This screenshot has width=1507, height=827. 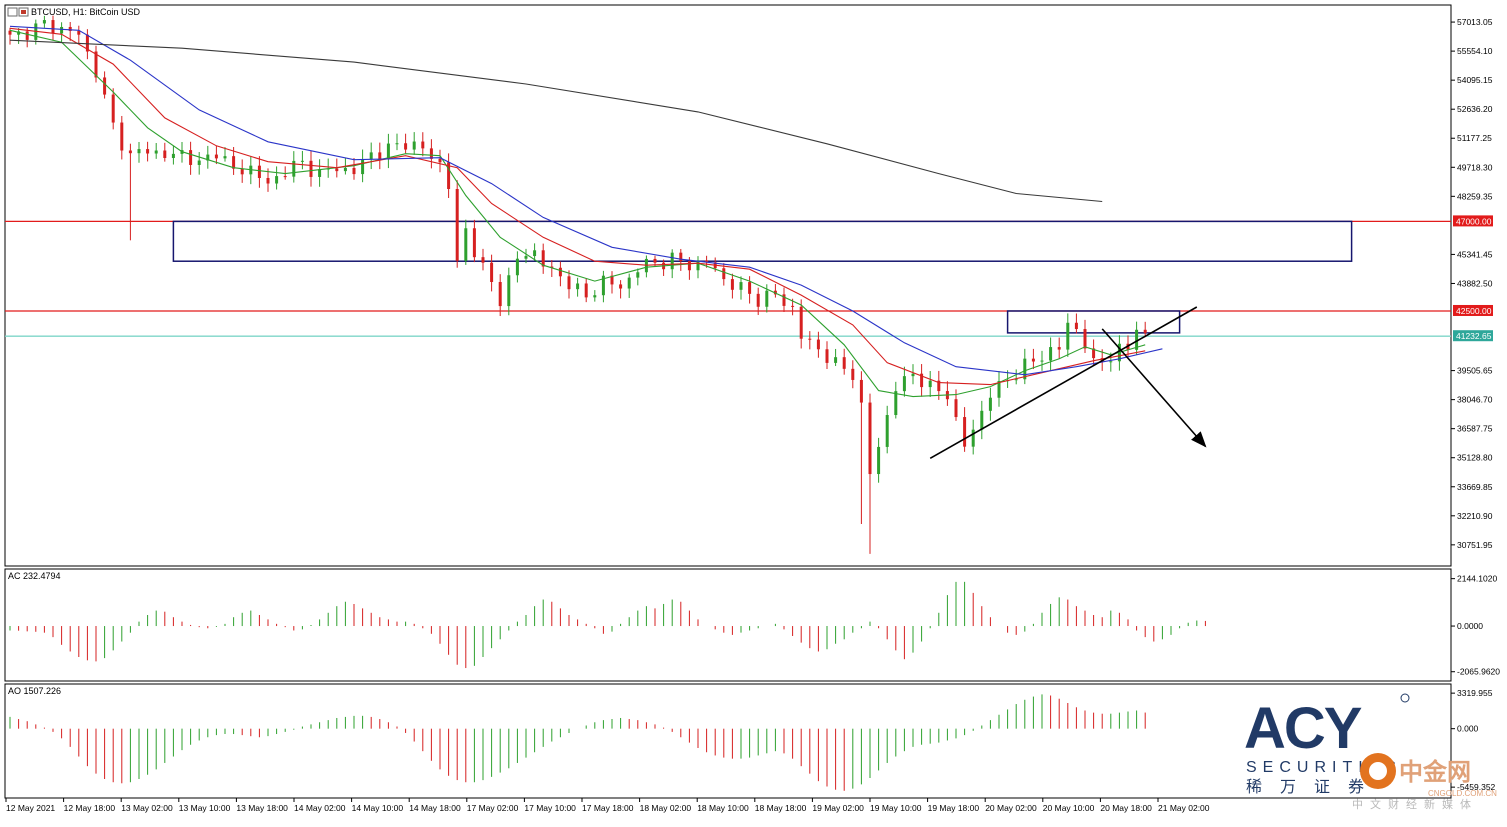 I want to click on price-tick-label: 35128.80, so click(x=1475, y=458).